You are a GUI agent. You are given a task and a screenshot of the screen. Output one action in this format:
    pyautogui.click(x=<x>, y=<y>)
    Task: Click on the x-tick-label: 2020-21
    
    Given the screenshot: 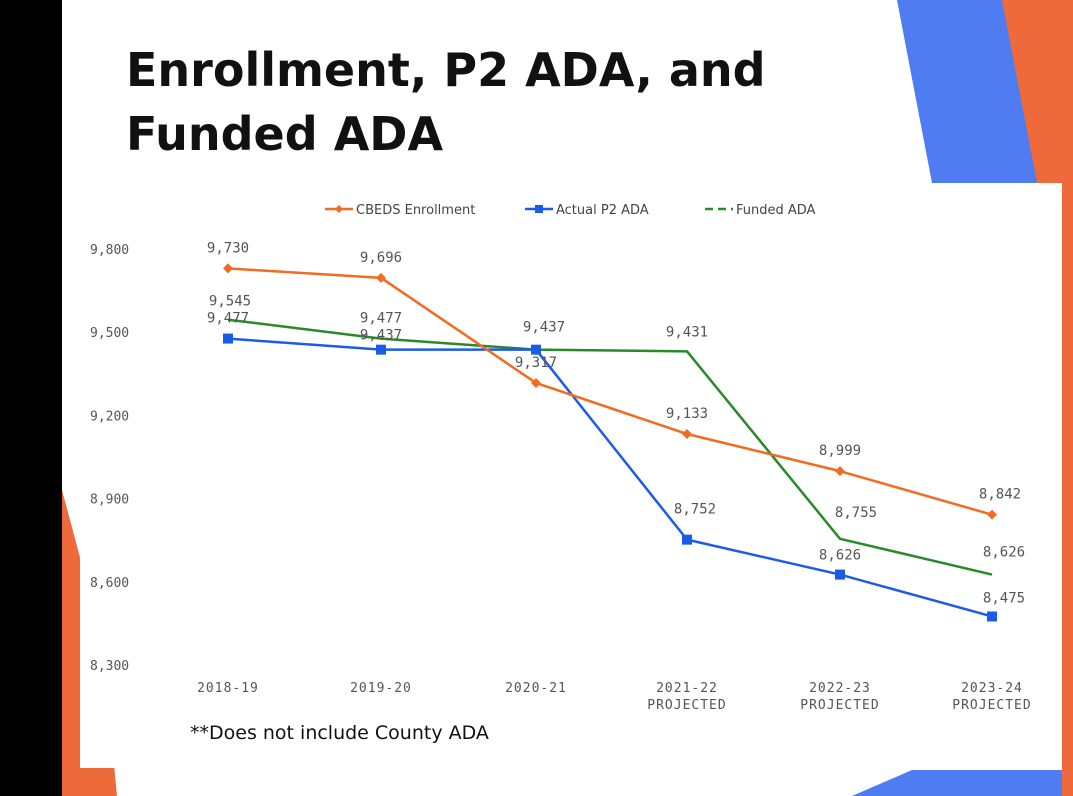 What is the action you would take?
    pyautogui.click(x=536, y=688)
    